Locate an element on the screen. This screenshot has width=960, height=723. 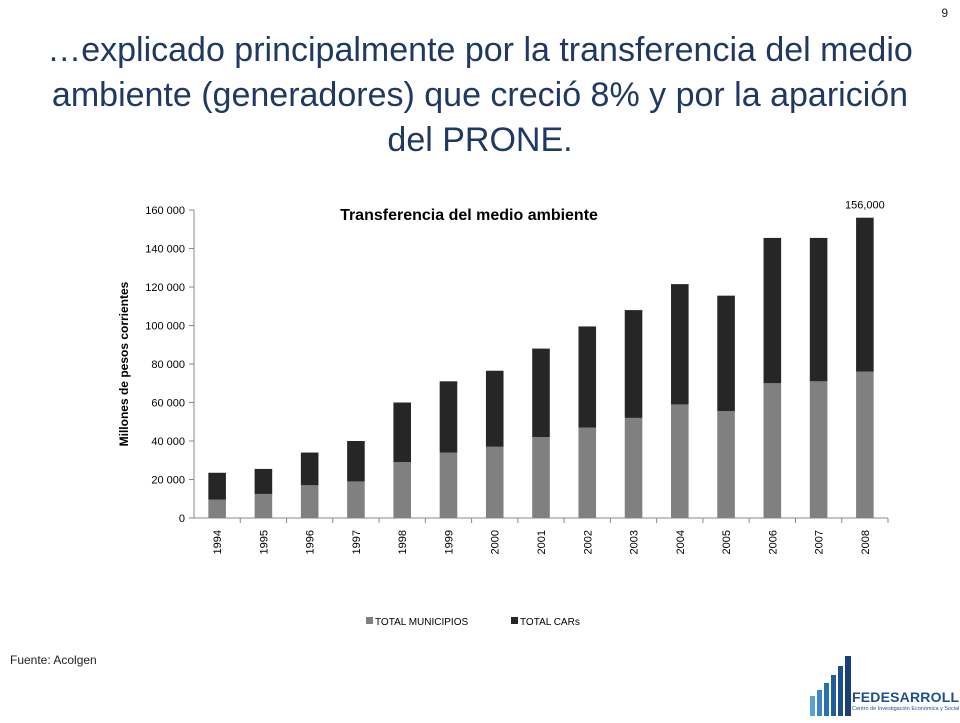
bar-total-cars-2002 is located at coordinates (587, 377).